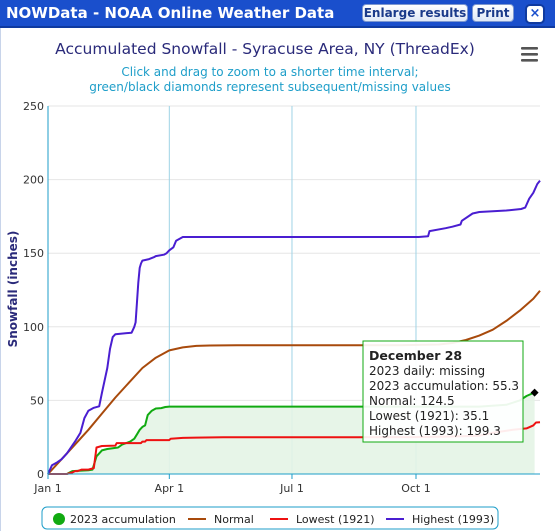  Describe the element at coordinates (427, 371) in the screenshot. I see `tooltip-line: 2023 daily: missing` at that location.